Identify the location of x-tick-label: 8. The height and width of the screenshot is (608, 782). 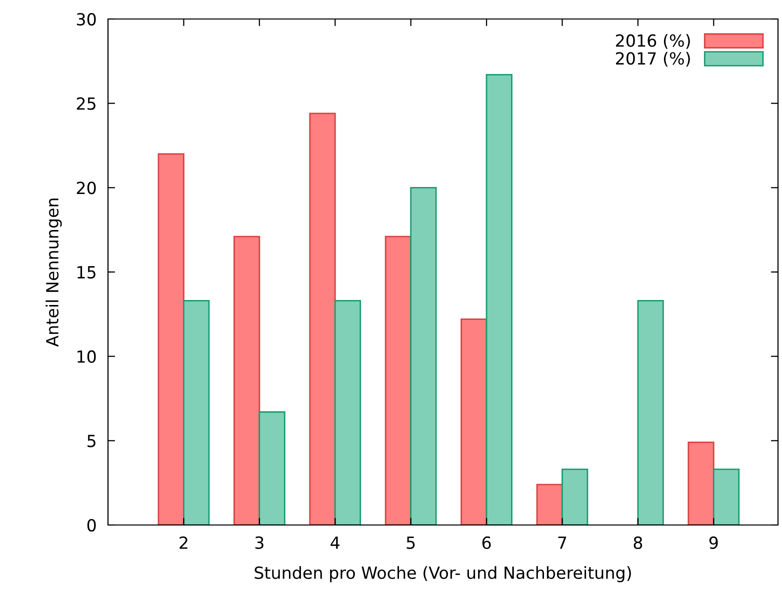
(638, 543).